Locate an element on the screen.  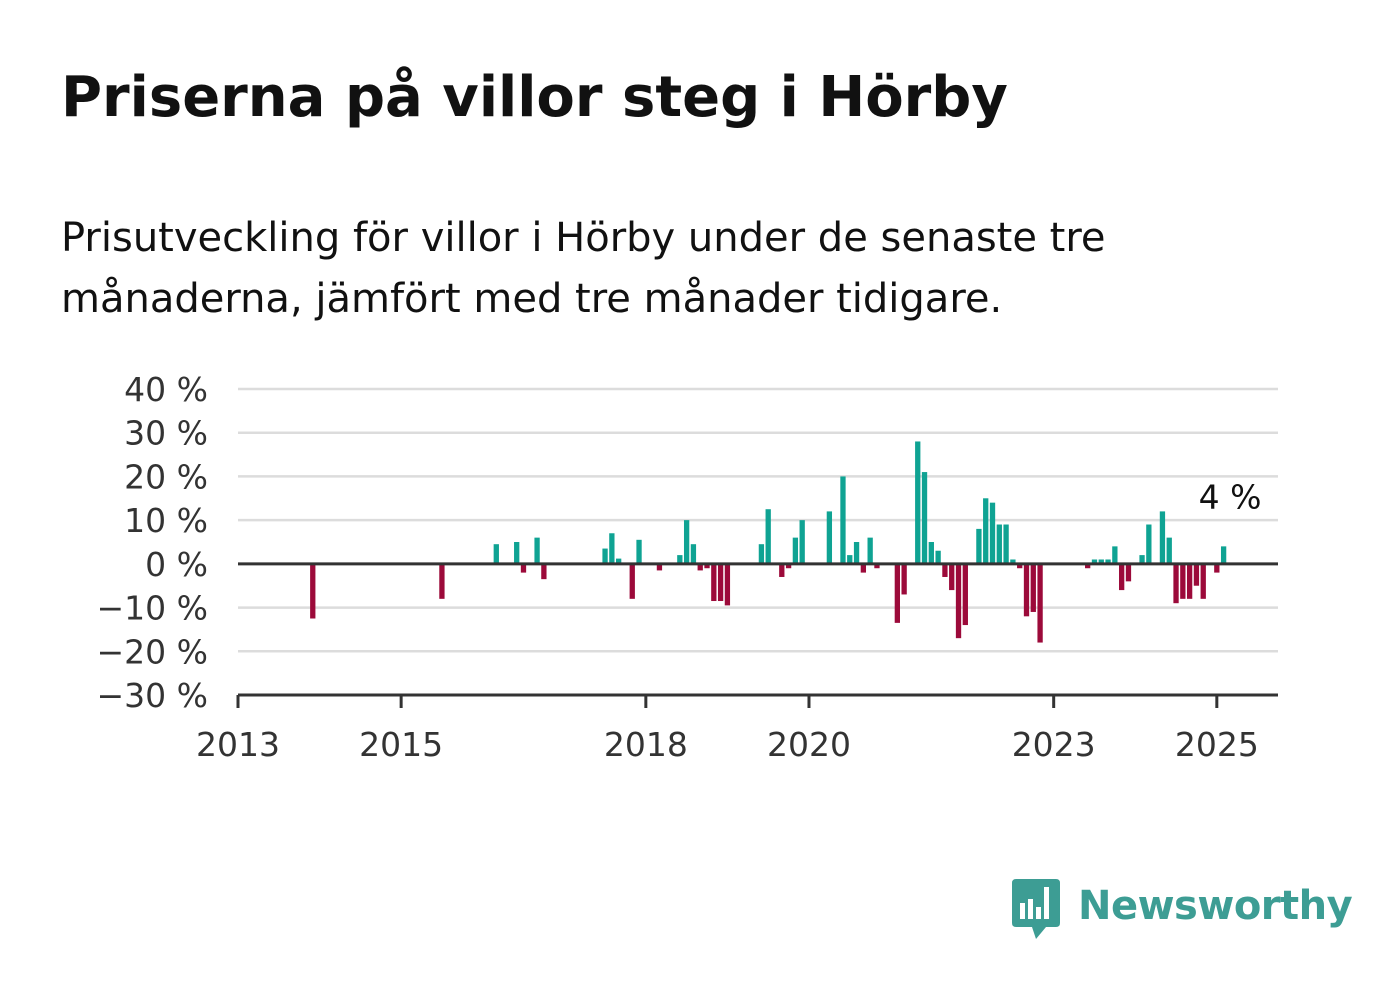
x-tick-label: 2023 is located at coordinates (1054, 744).